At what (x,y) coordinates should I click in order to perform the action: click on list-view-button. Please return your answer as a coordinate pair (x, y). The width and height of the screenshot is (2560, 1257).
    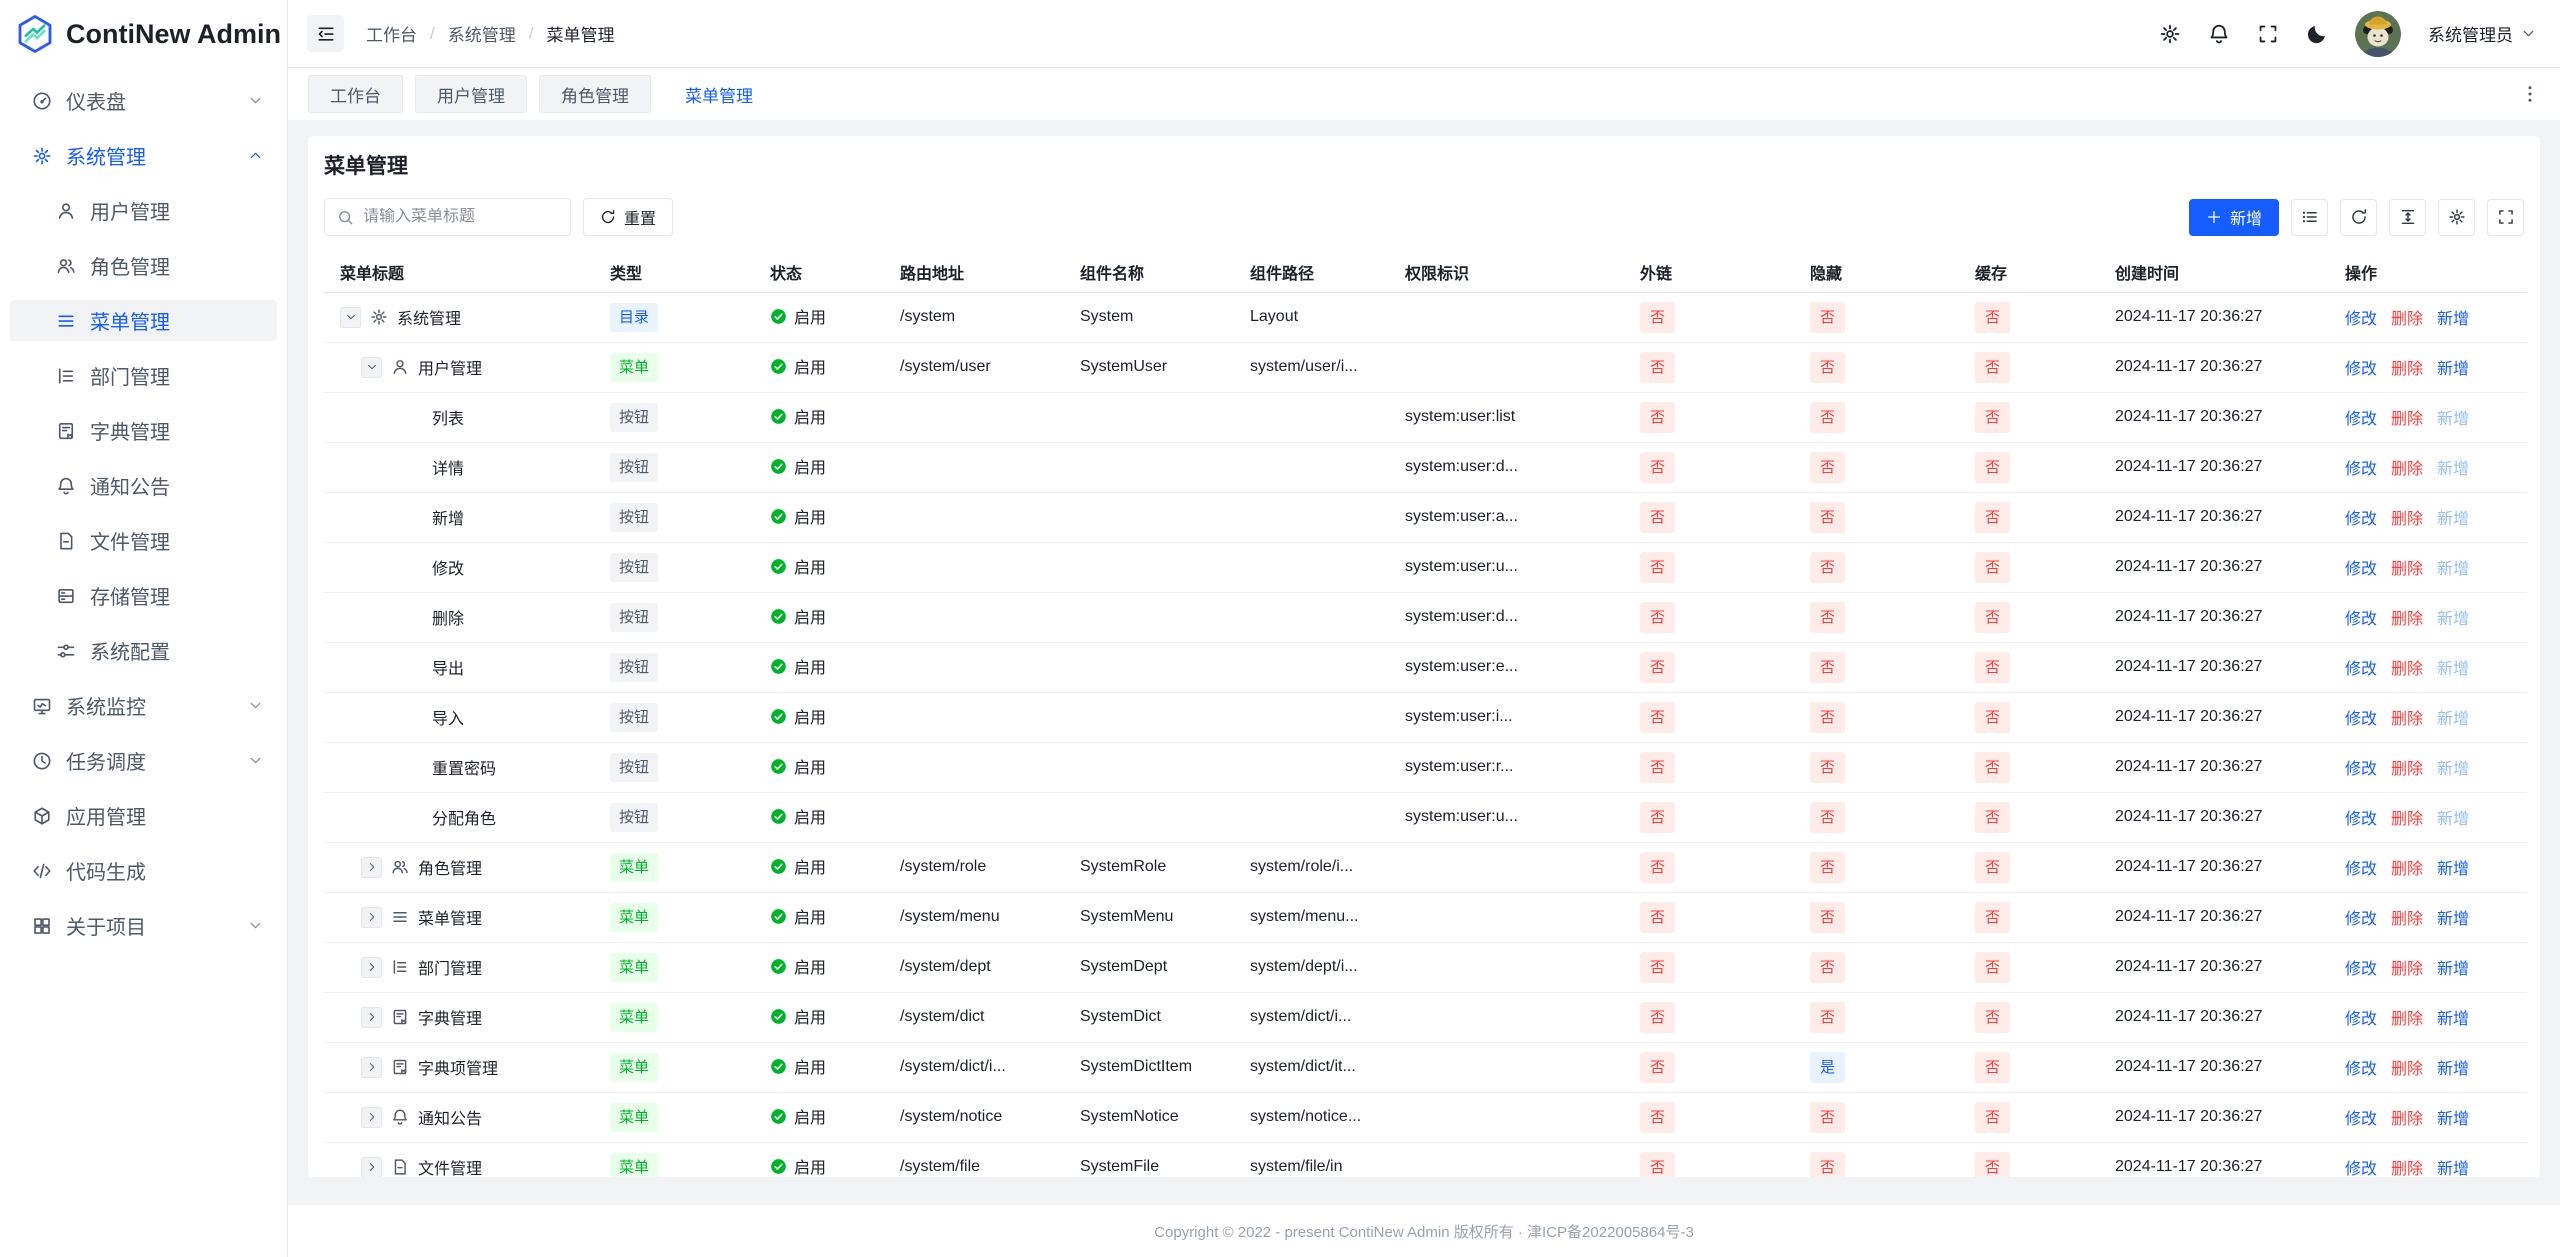
    Looking at the image, I should click on (2309, 217).